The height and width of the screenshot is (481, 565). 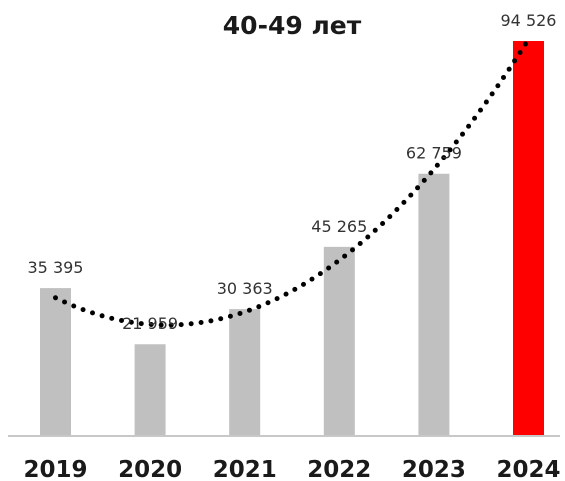 I want to click on x-tick-labels-layer: 2019 2020 2021 2022 2023 2024, so click(x=291, y=469).